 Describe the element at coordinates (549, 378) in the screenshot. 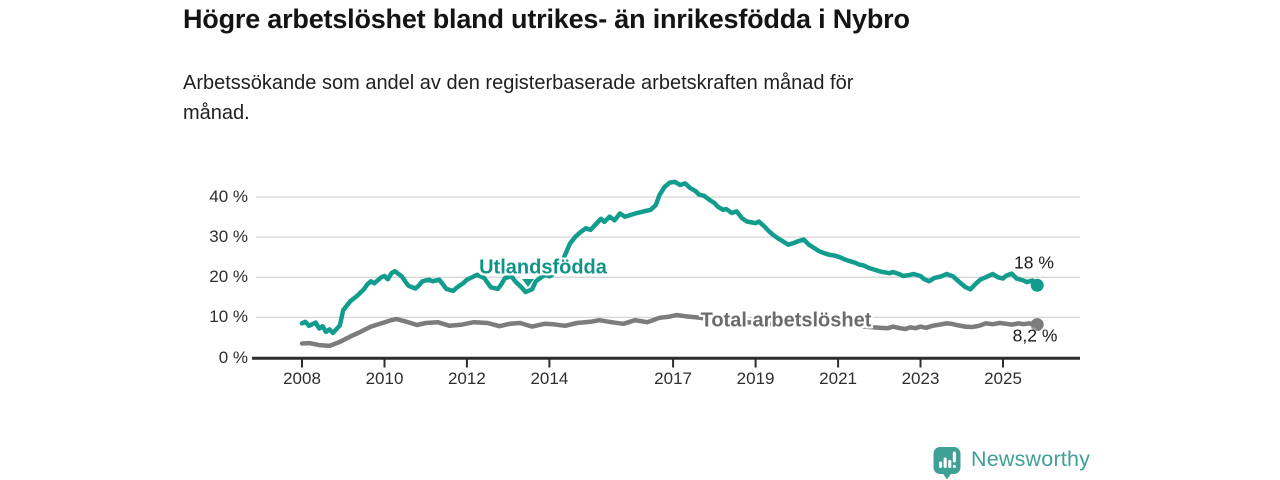

I see `x-tick-label: 2014` at that location.